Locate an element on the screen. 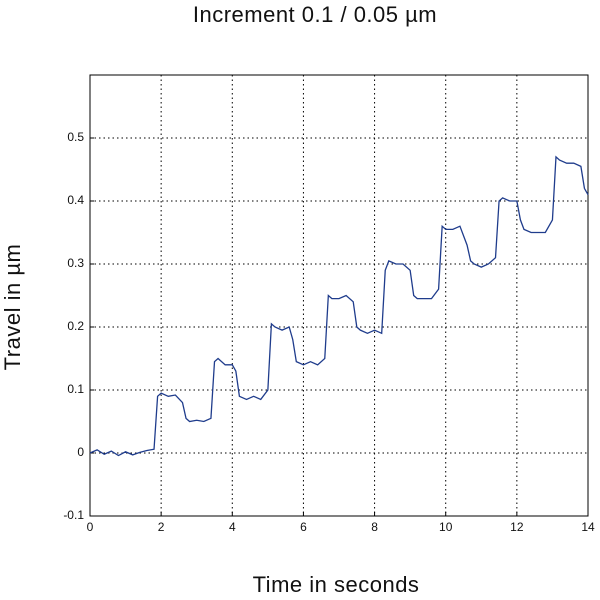 The width and height of the screenshot is (600, 600). x-tick-label: 4 is located at coordinates (232, 527).